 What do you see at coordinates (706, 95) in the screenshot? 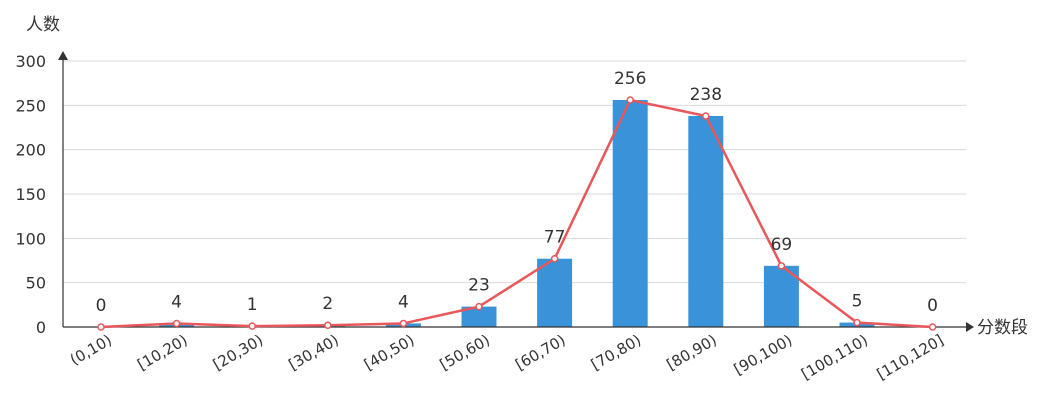
I see `data-label: 238` at bounding box center [706, 95].